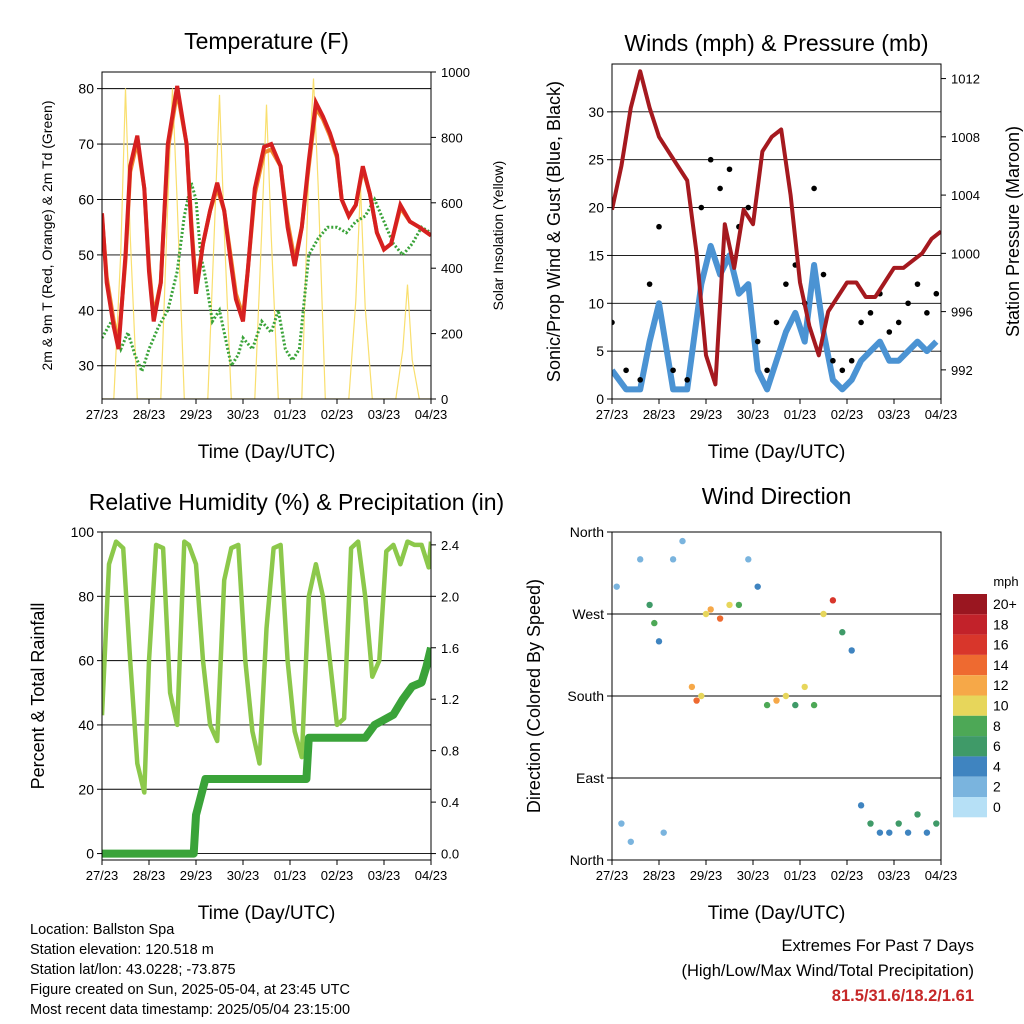 The height and width of the screenshot is (1024, 1024). What do you see at coordinates (588, 614) in the screenshot?
I see `y-tick-label: West` at bounding box center [588, 614].